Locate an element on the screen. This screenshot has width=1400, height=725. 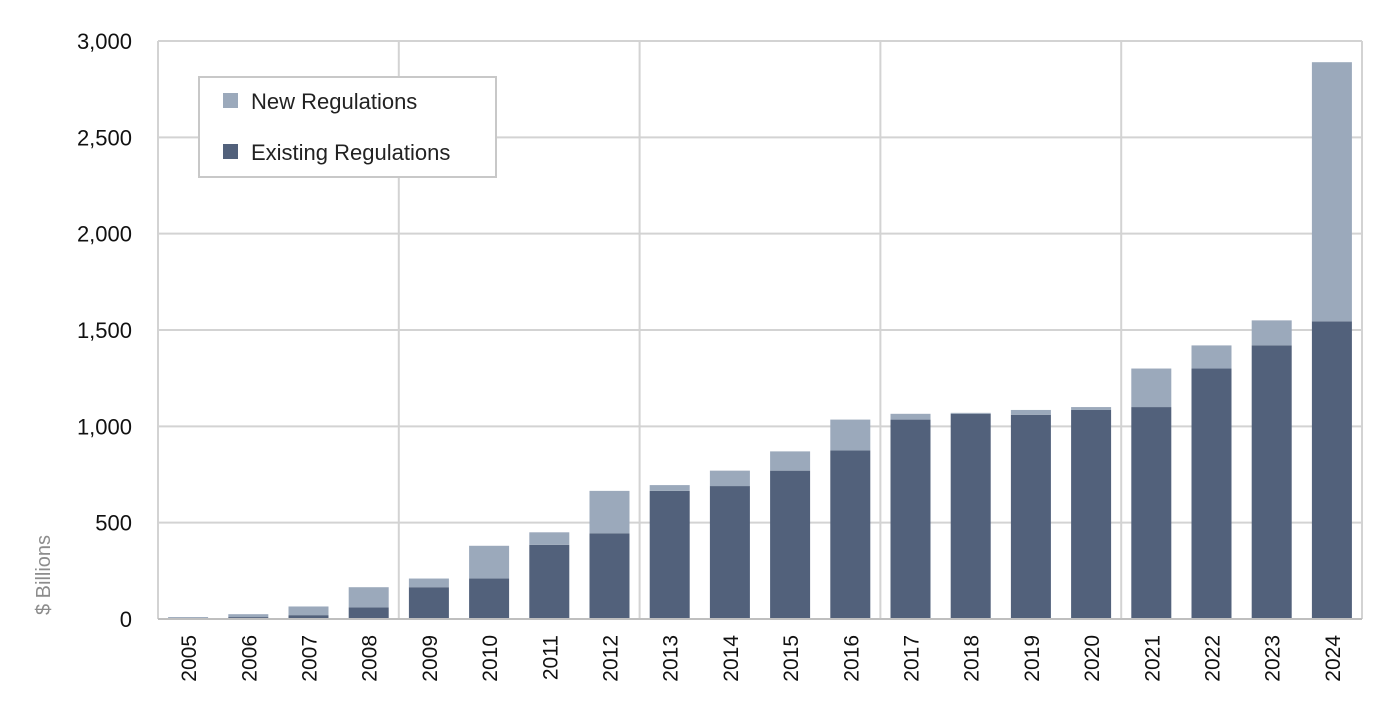
bar-existing-regulations-2017 is located at coordinates (910, 519).